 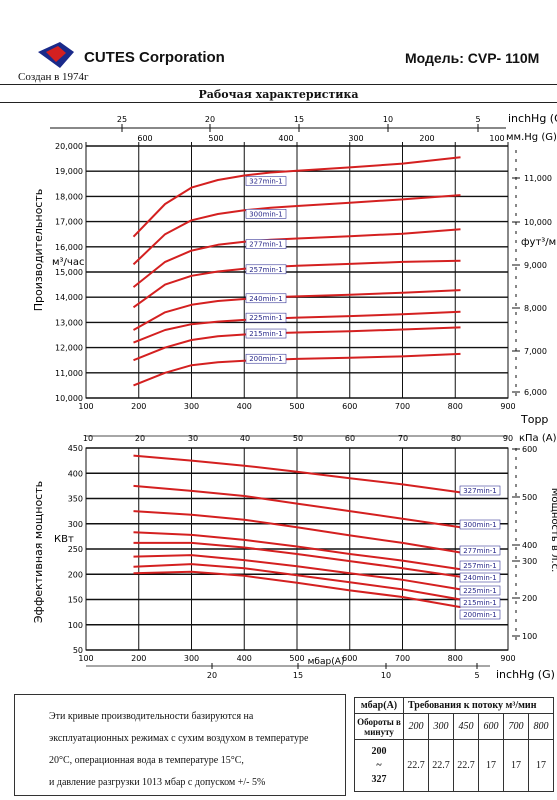 I want to click on table-rpm-range: 200 ~ 327, so click(x=379, y=765).